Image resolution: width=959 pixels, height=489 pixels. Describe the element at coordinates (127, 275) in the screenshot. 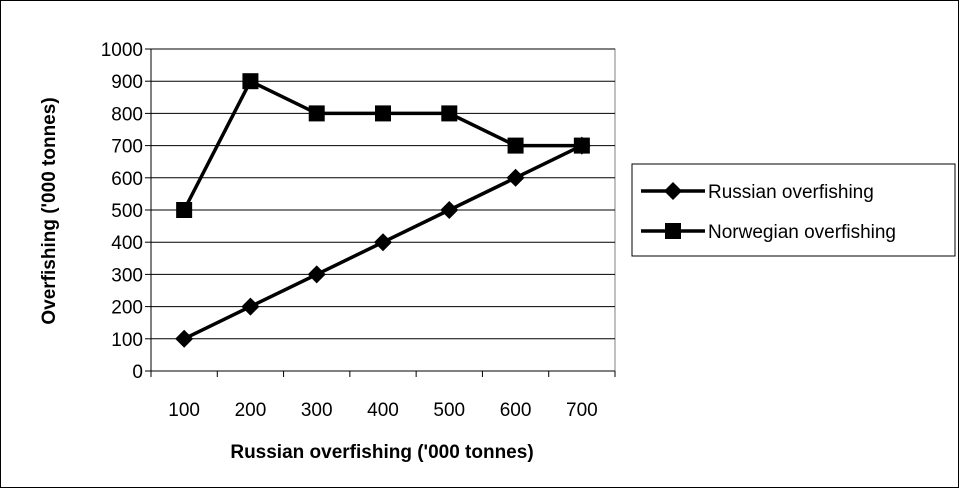

I see `y-tick-label: 300` at that location.